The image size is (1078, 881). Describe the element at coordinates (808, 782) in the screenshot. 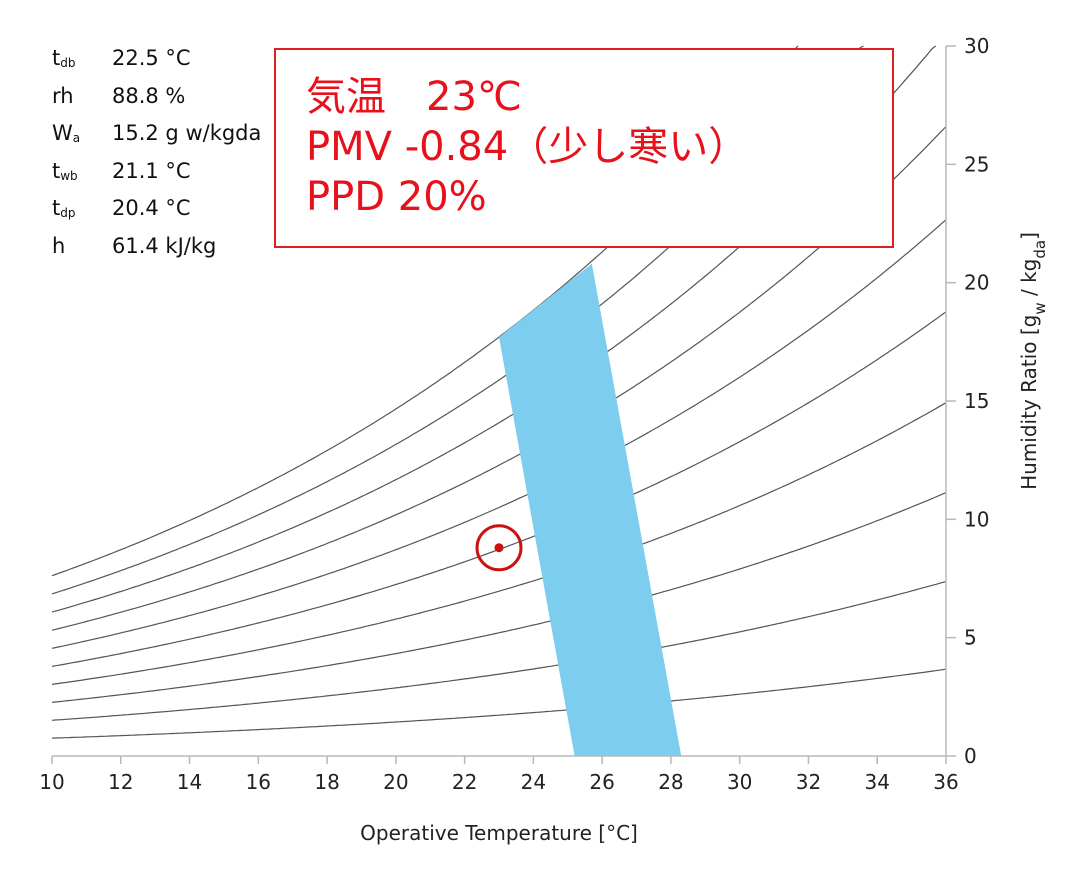

I see `x-tick-label: 32` at that location.